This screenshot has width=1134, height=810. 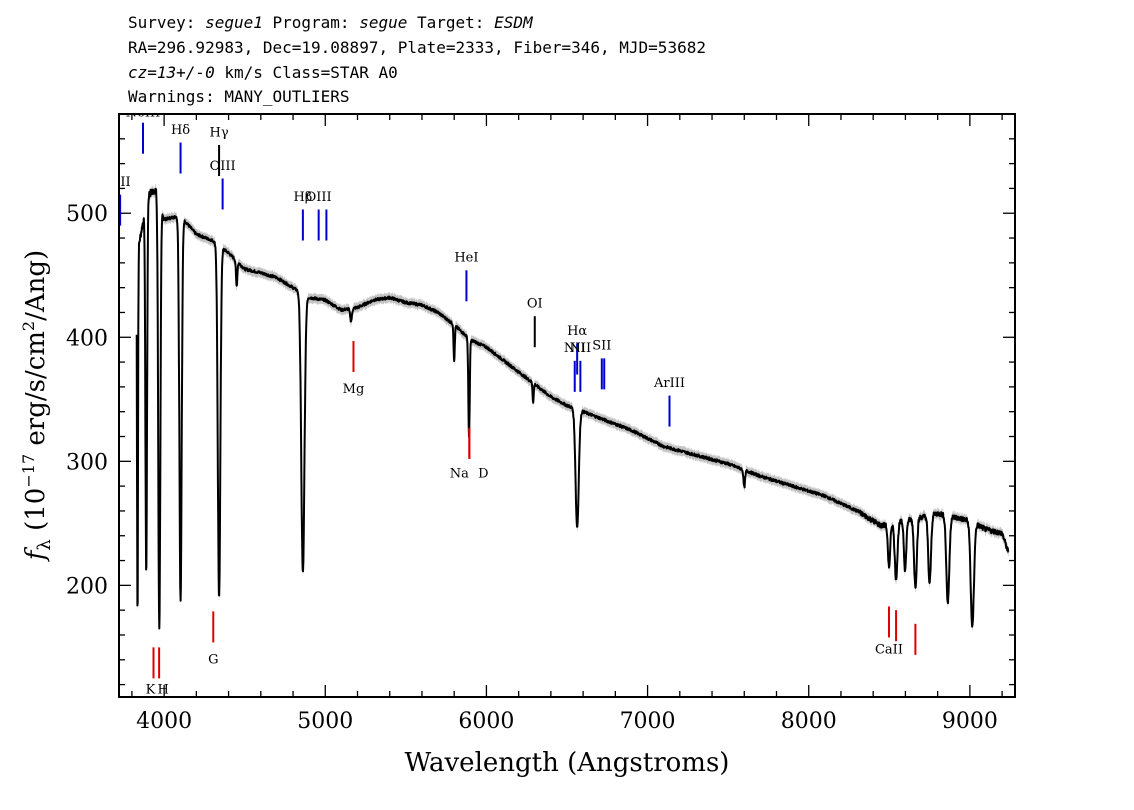 I want to click on x-axis-title: Wavelength (Angstroms), so click(x=567, y=763).